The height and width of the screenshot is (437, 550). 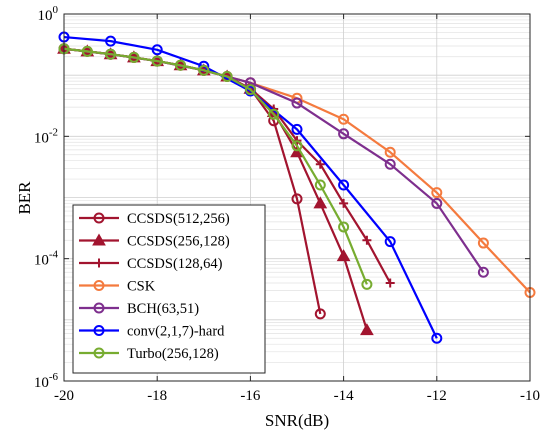 I want to click on y-axis-label: BER, so click(x=24, y=198).